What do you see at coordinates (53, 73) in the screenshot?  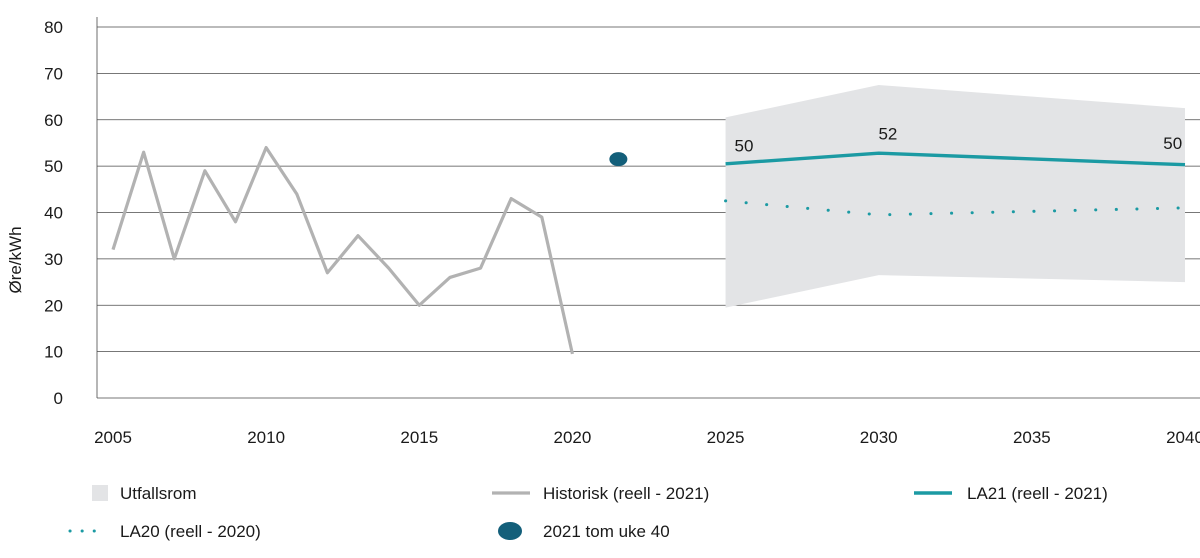 I see `y-tick-label: 70` at bounding box center [53, 73].